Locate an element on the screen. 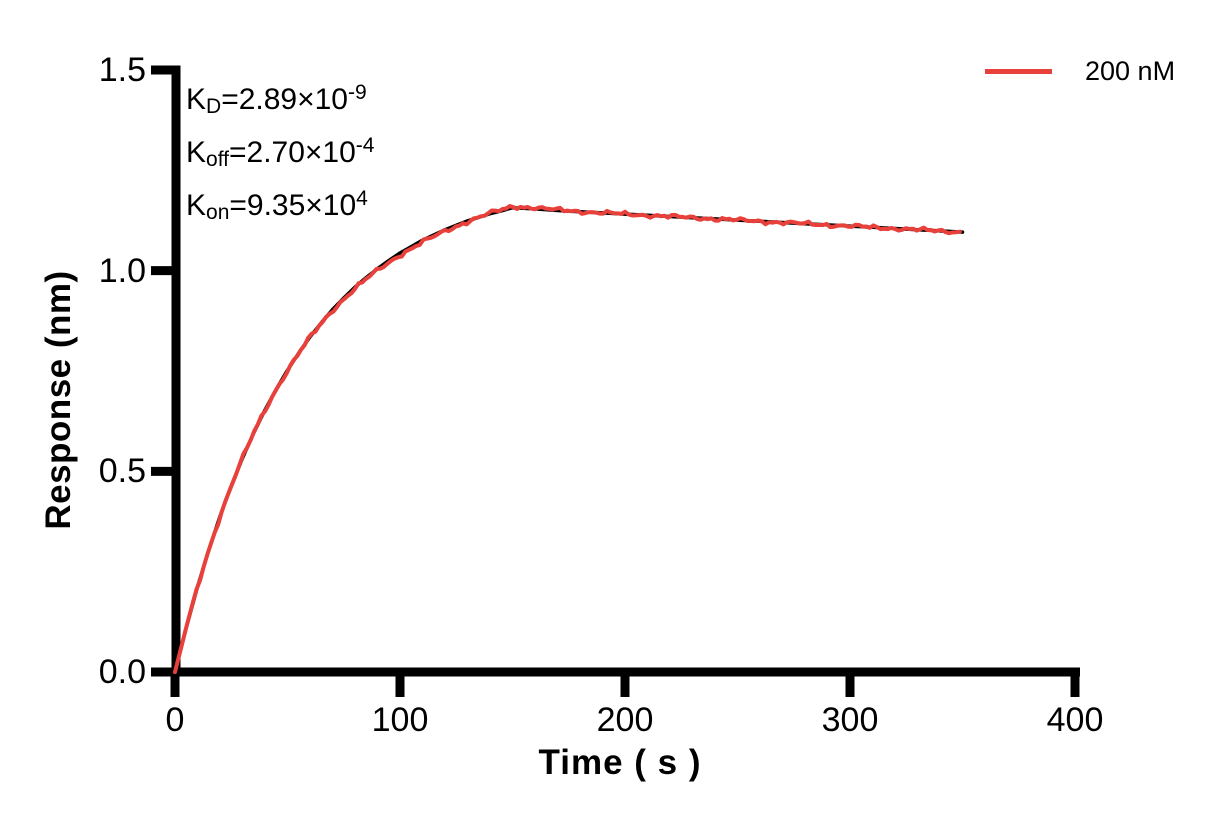 This screenshot has width=1212, height=825. koff-subscript: off is located at coordinates (217, 159).